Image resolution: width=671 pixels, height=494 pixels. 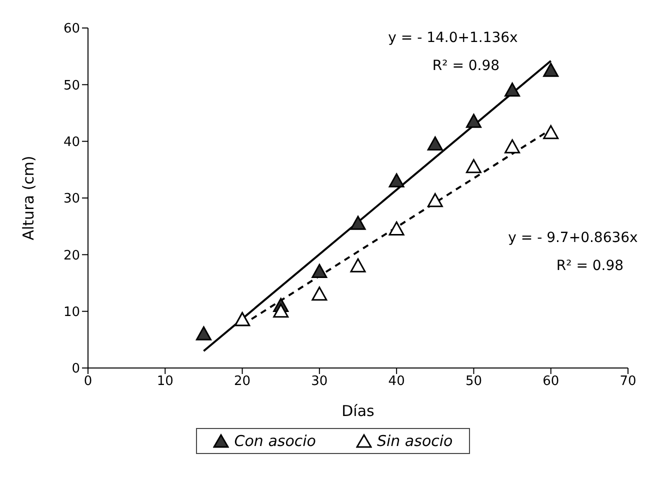 I want to click on x-tick-label: 40, so click(x=396, y=382).